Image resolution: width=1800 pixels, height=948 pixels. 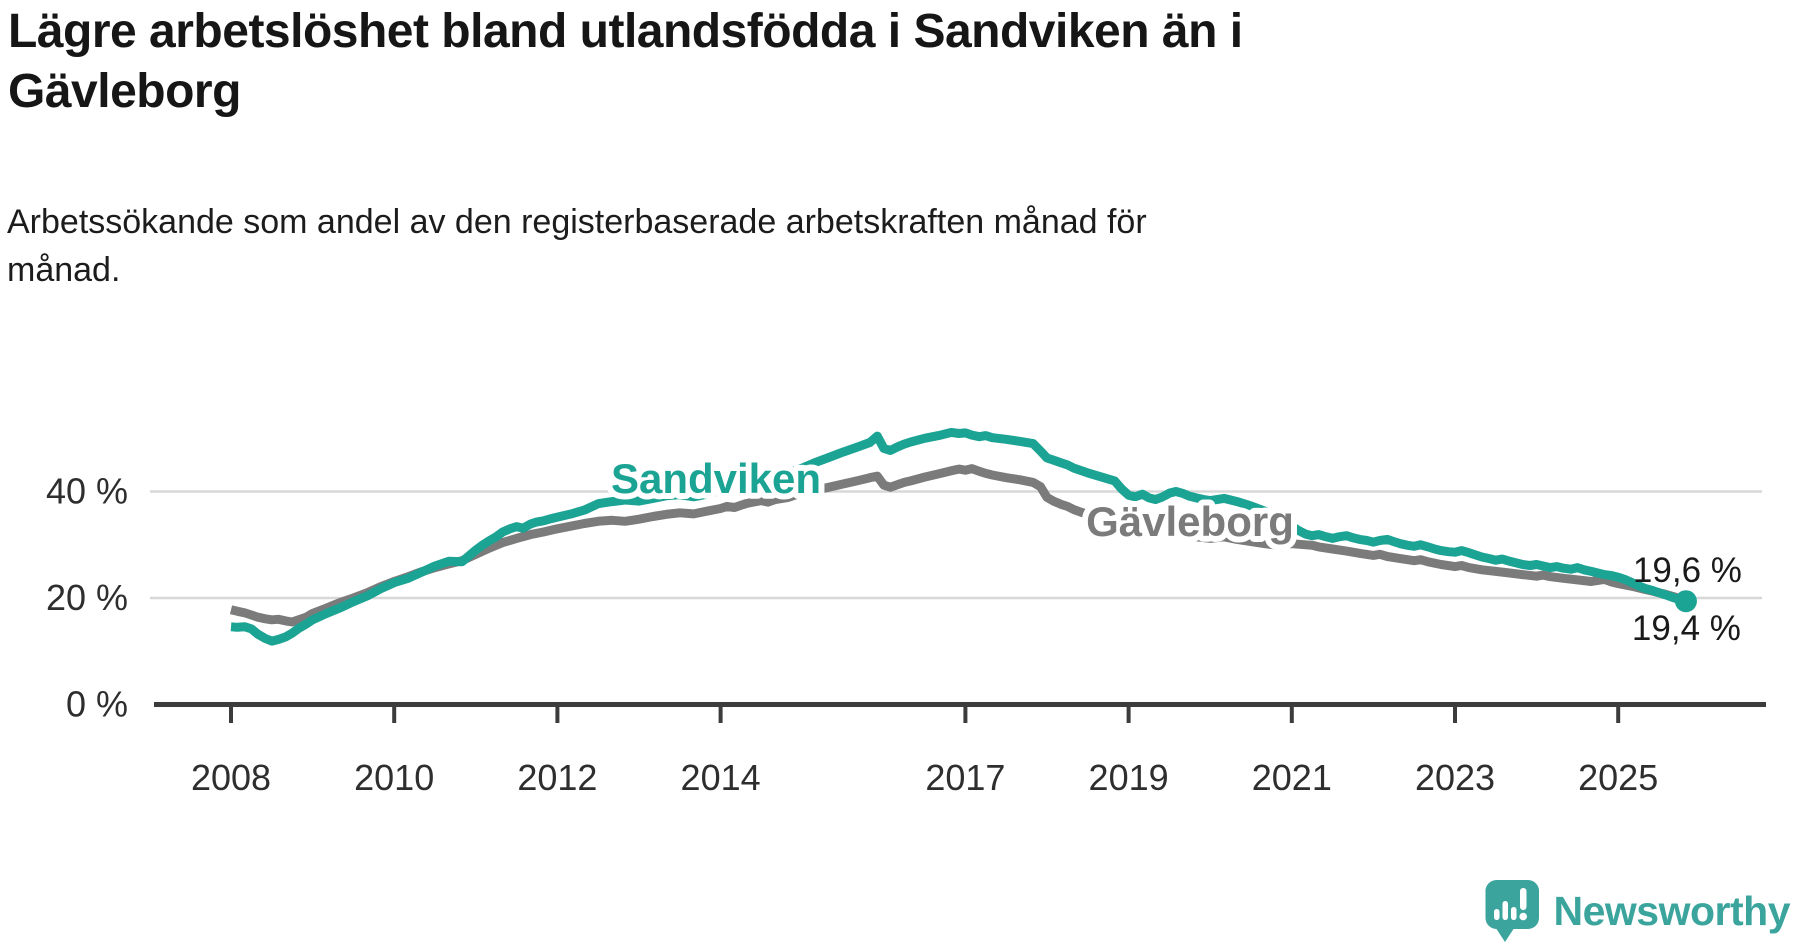 I want to click on sandviken-end-dot, so click(x=1685, y=601).